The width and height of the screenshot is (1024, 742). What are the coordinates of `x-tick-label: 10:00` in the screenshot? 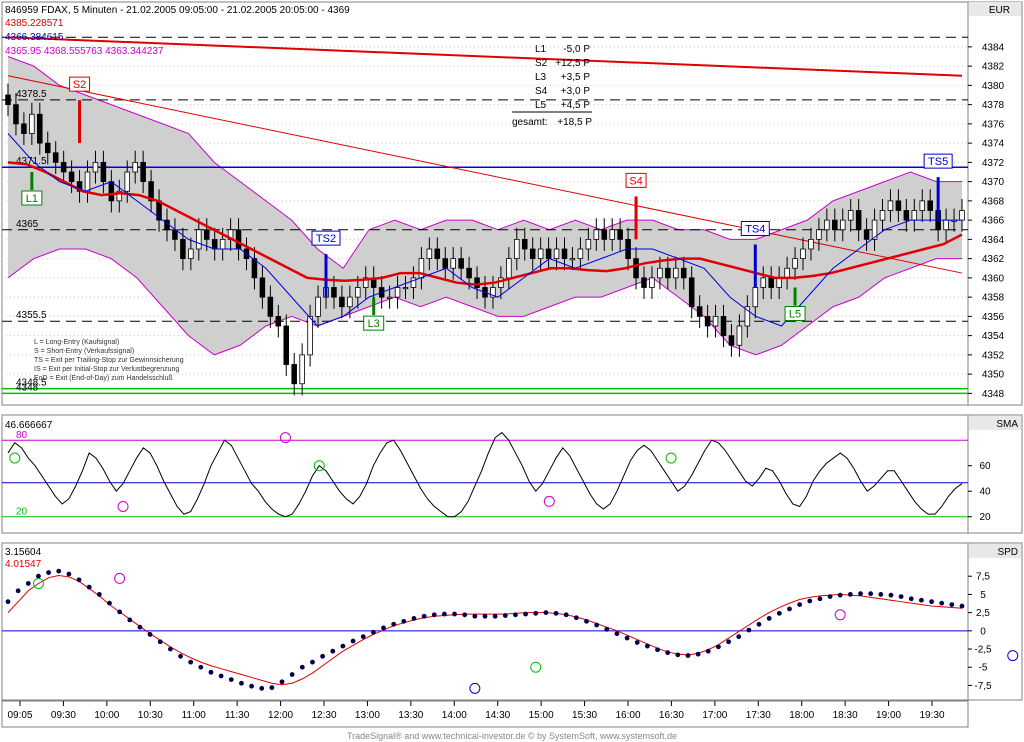 It's located at (106, 715).